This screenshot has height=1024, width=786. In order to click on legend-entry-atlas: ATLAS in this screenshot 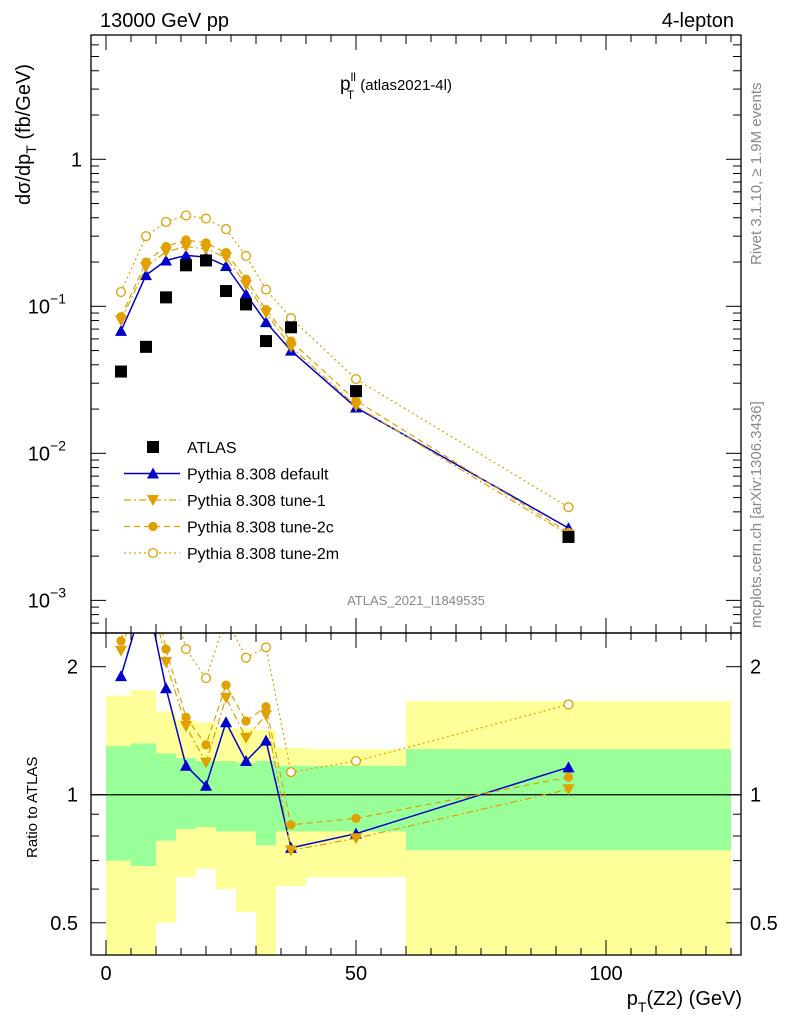, I will do `click(192, 448)`.